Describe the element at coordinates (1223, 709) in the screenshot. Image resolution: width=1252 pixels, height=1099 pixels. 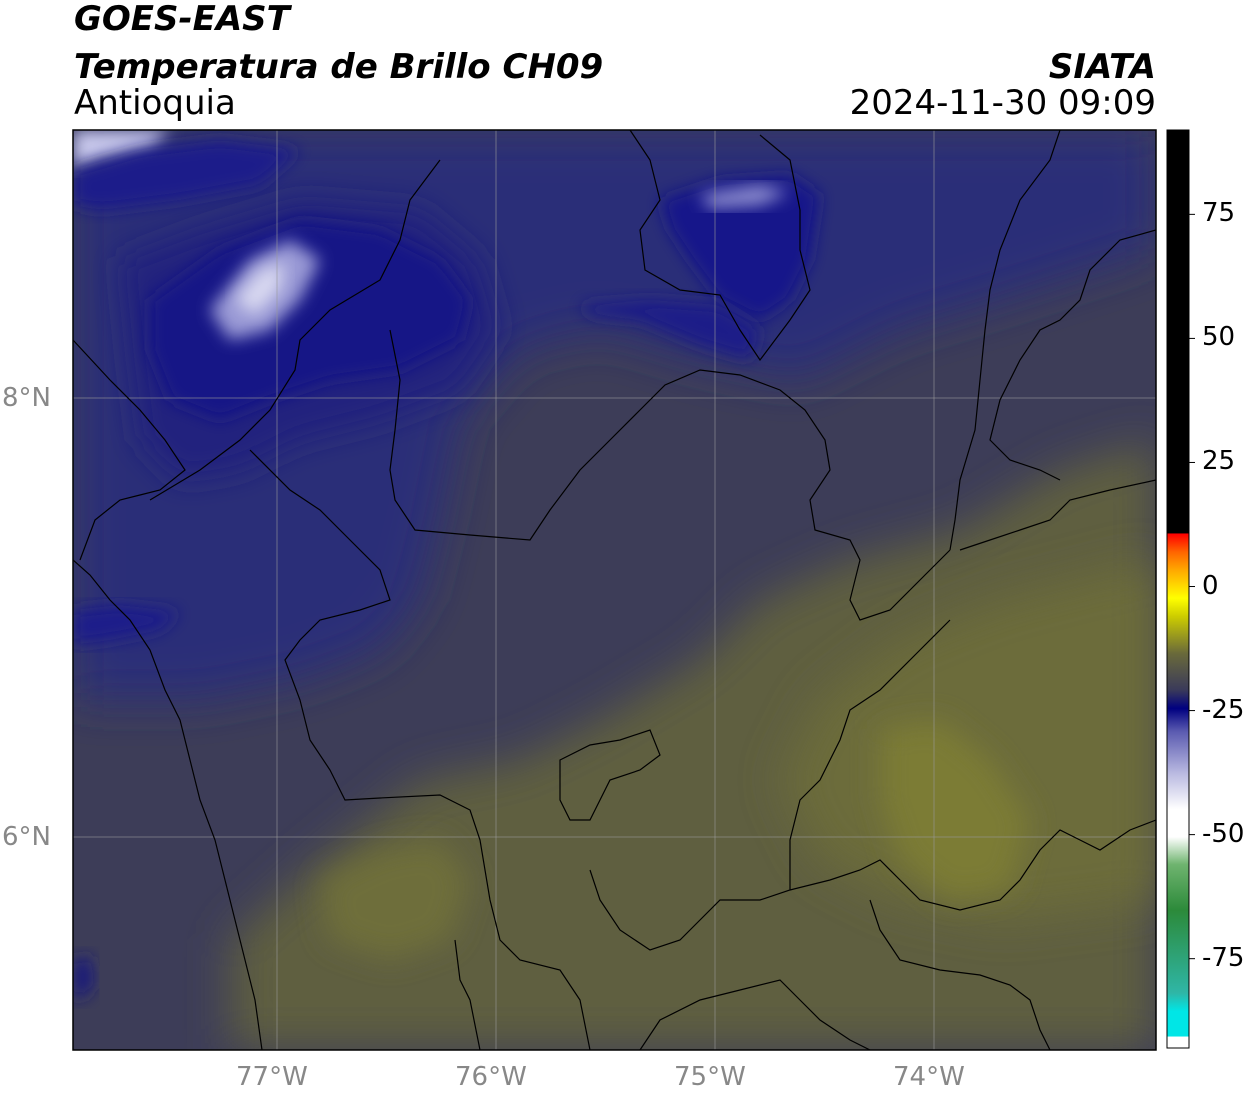
I see `colorbar-label-minus25: -25` at that location.